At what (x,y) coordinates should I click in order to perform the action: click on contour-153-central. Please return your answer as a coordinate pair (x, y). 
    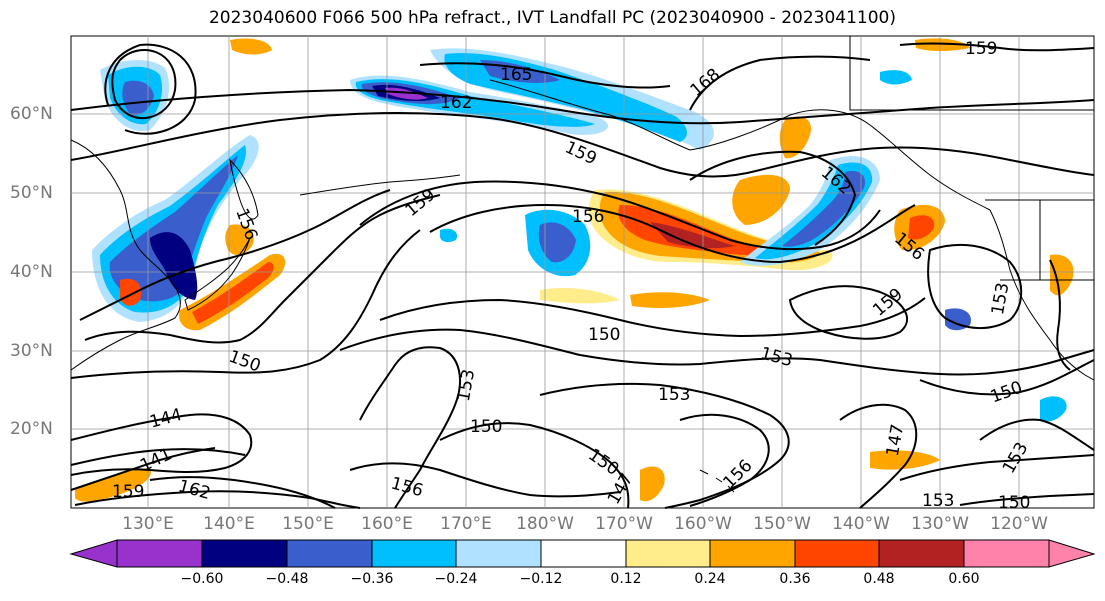
    Looking at the image, I should click on (717, 352).